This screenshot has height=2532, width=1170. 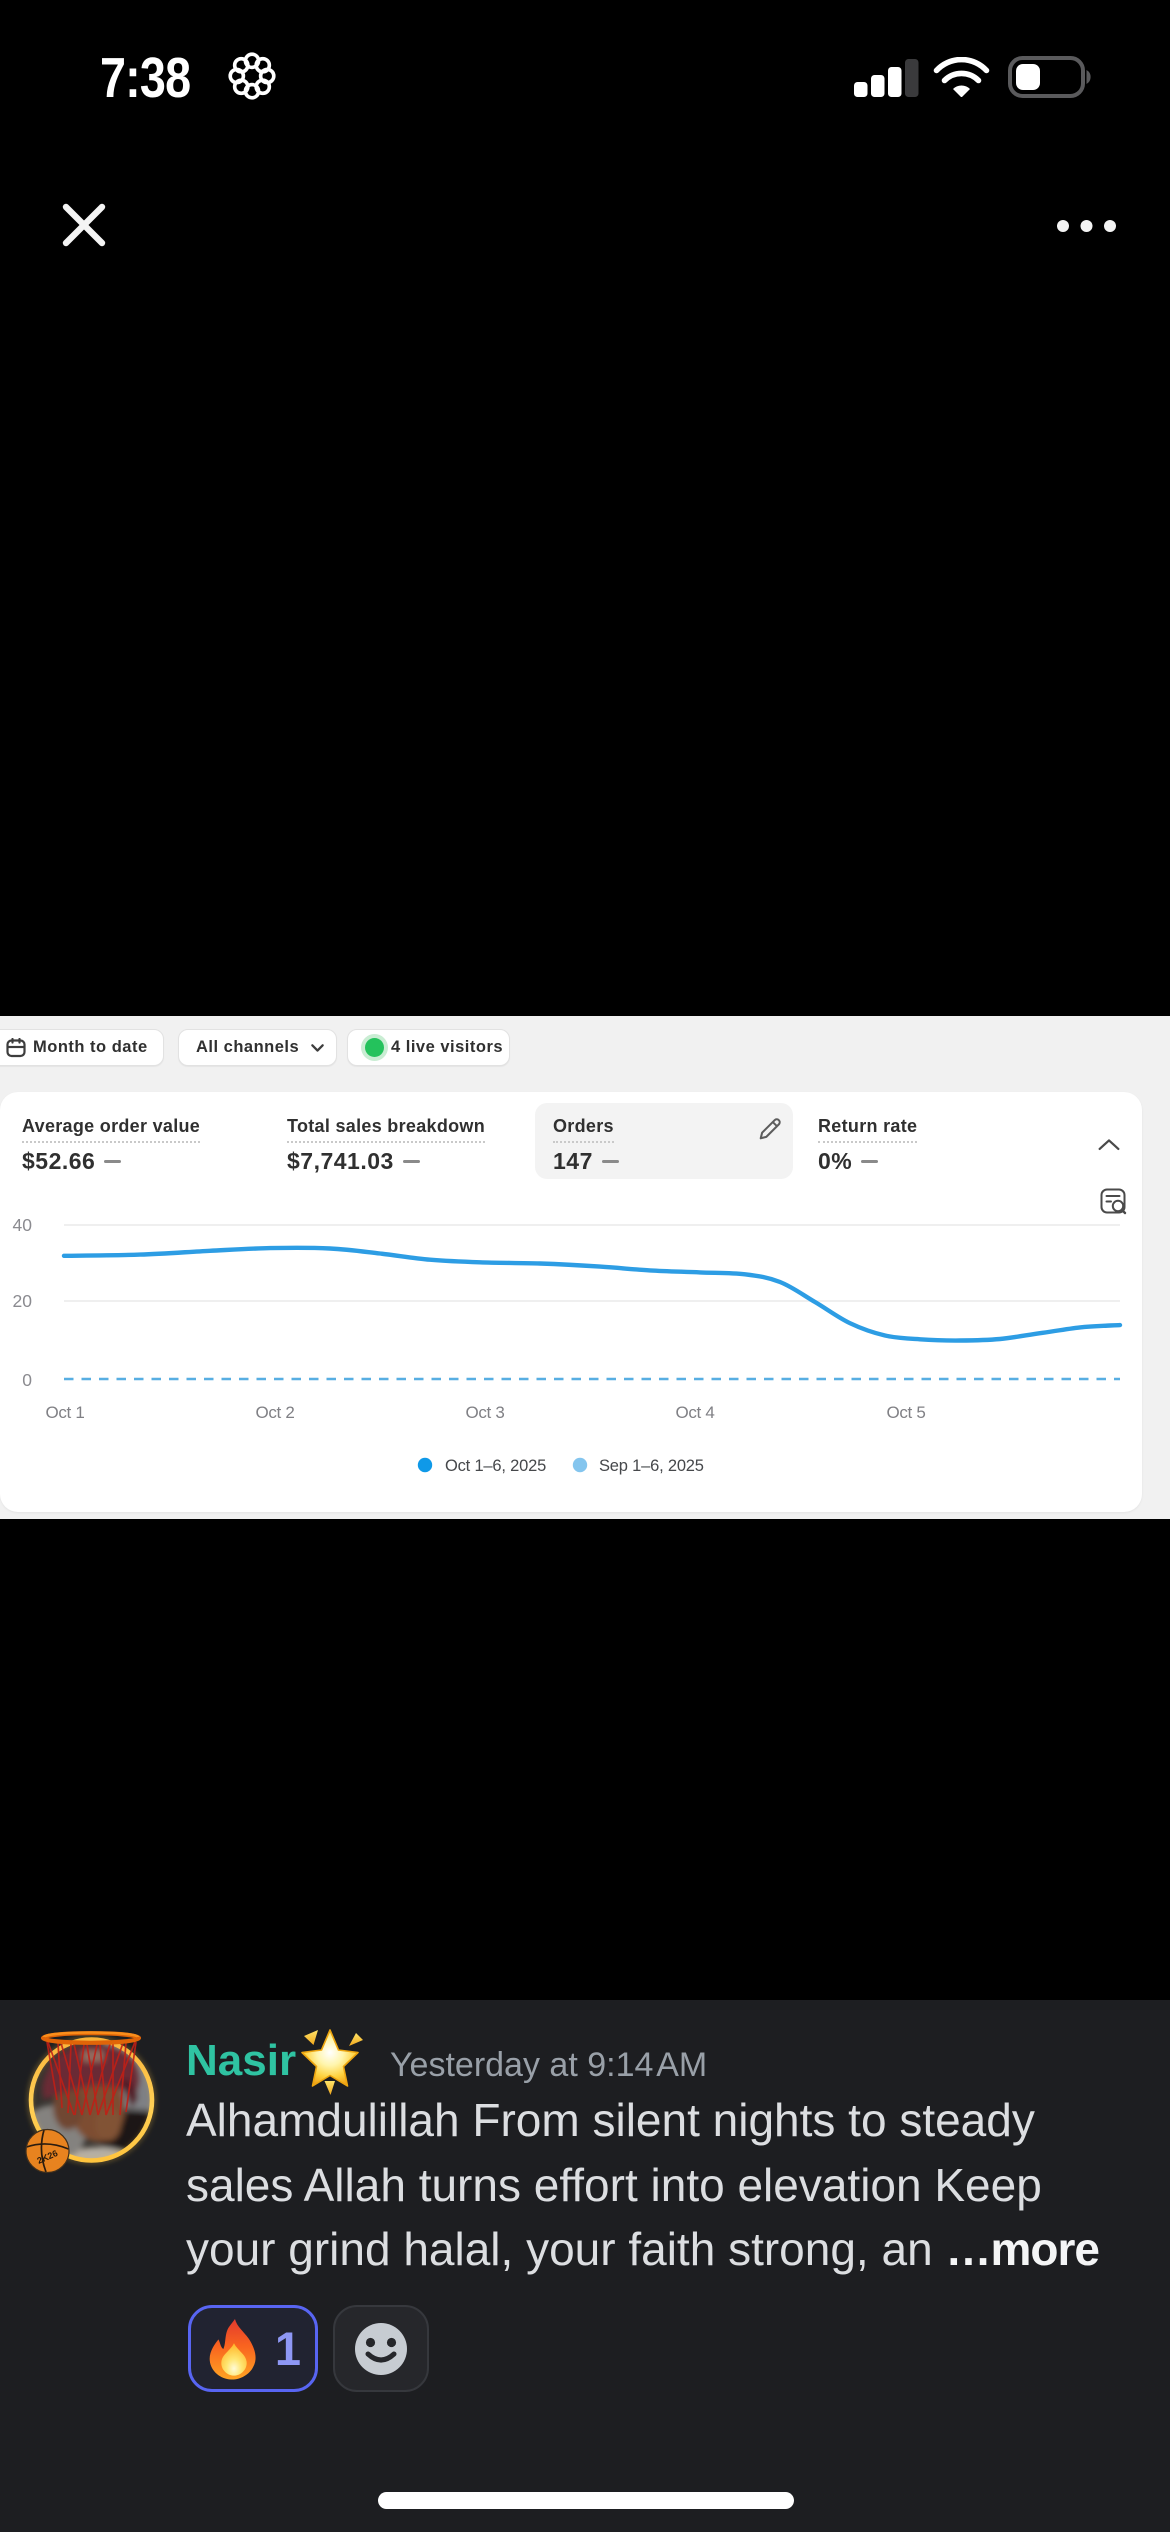 I want to click on svg-text: Oct 3, so click(x=484, y=1412).